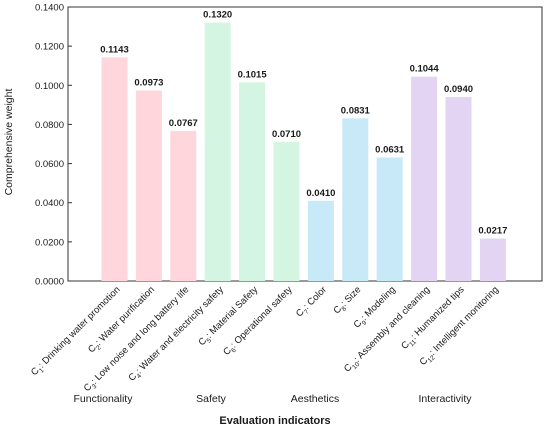 The width and height of the screenshot is (550, 429). What do you see at coordinates (49, 282) in the screenshot?
I see `y-tick-label: 0.0000` at bounding box center [49, 282].